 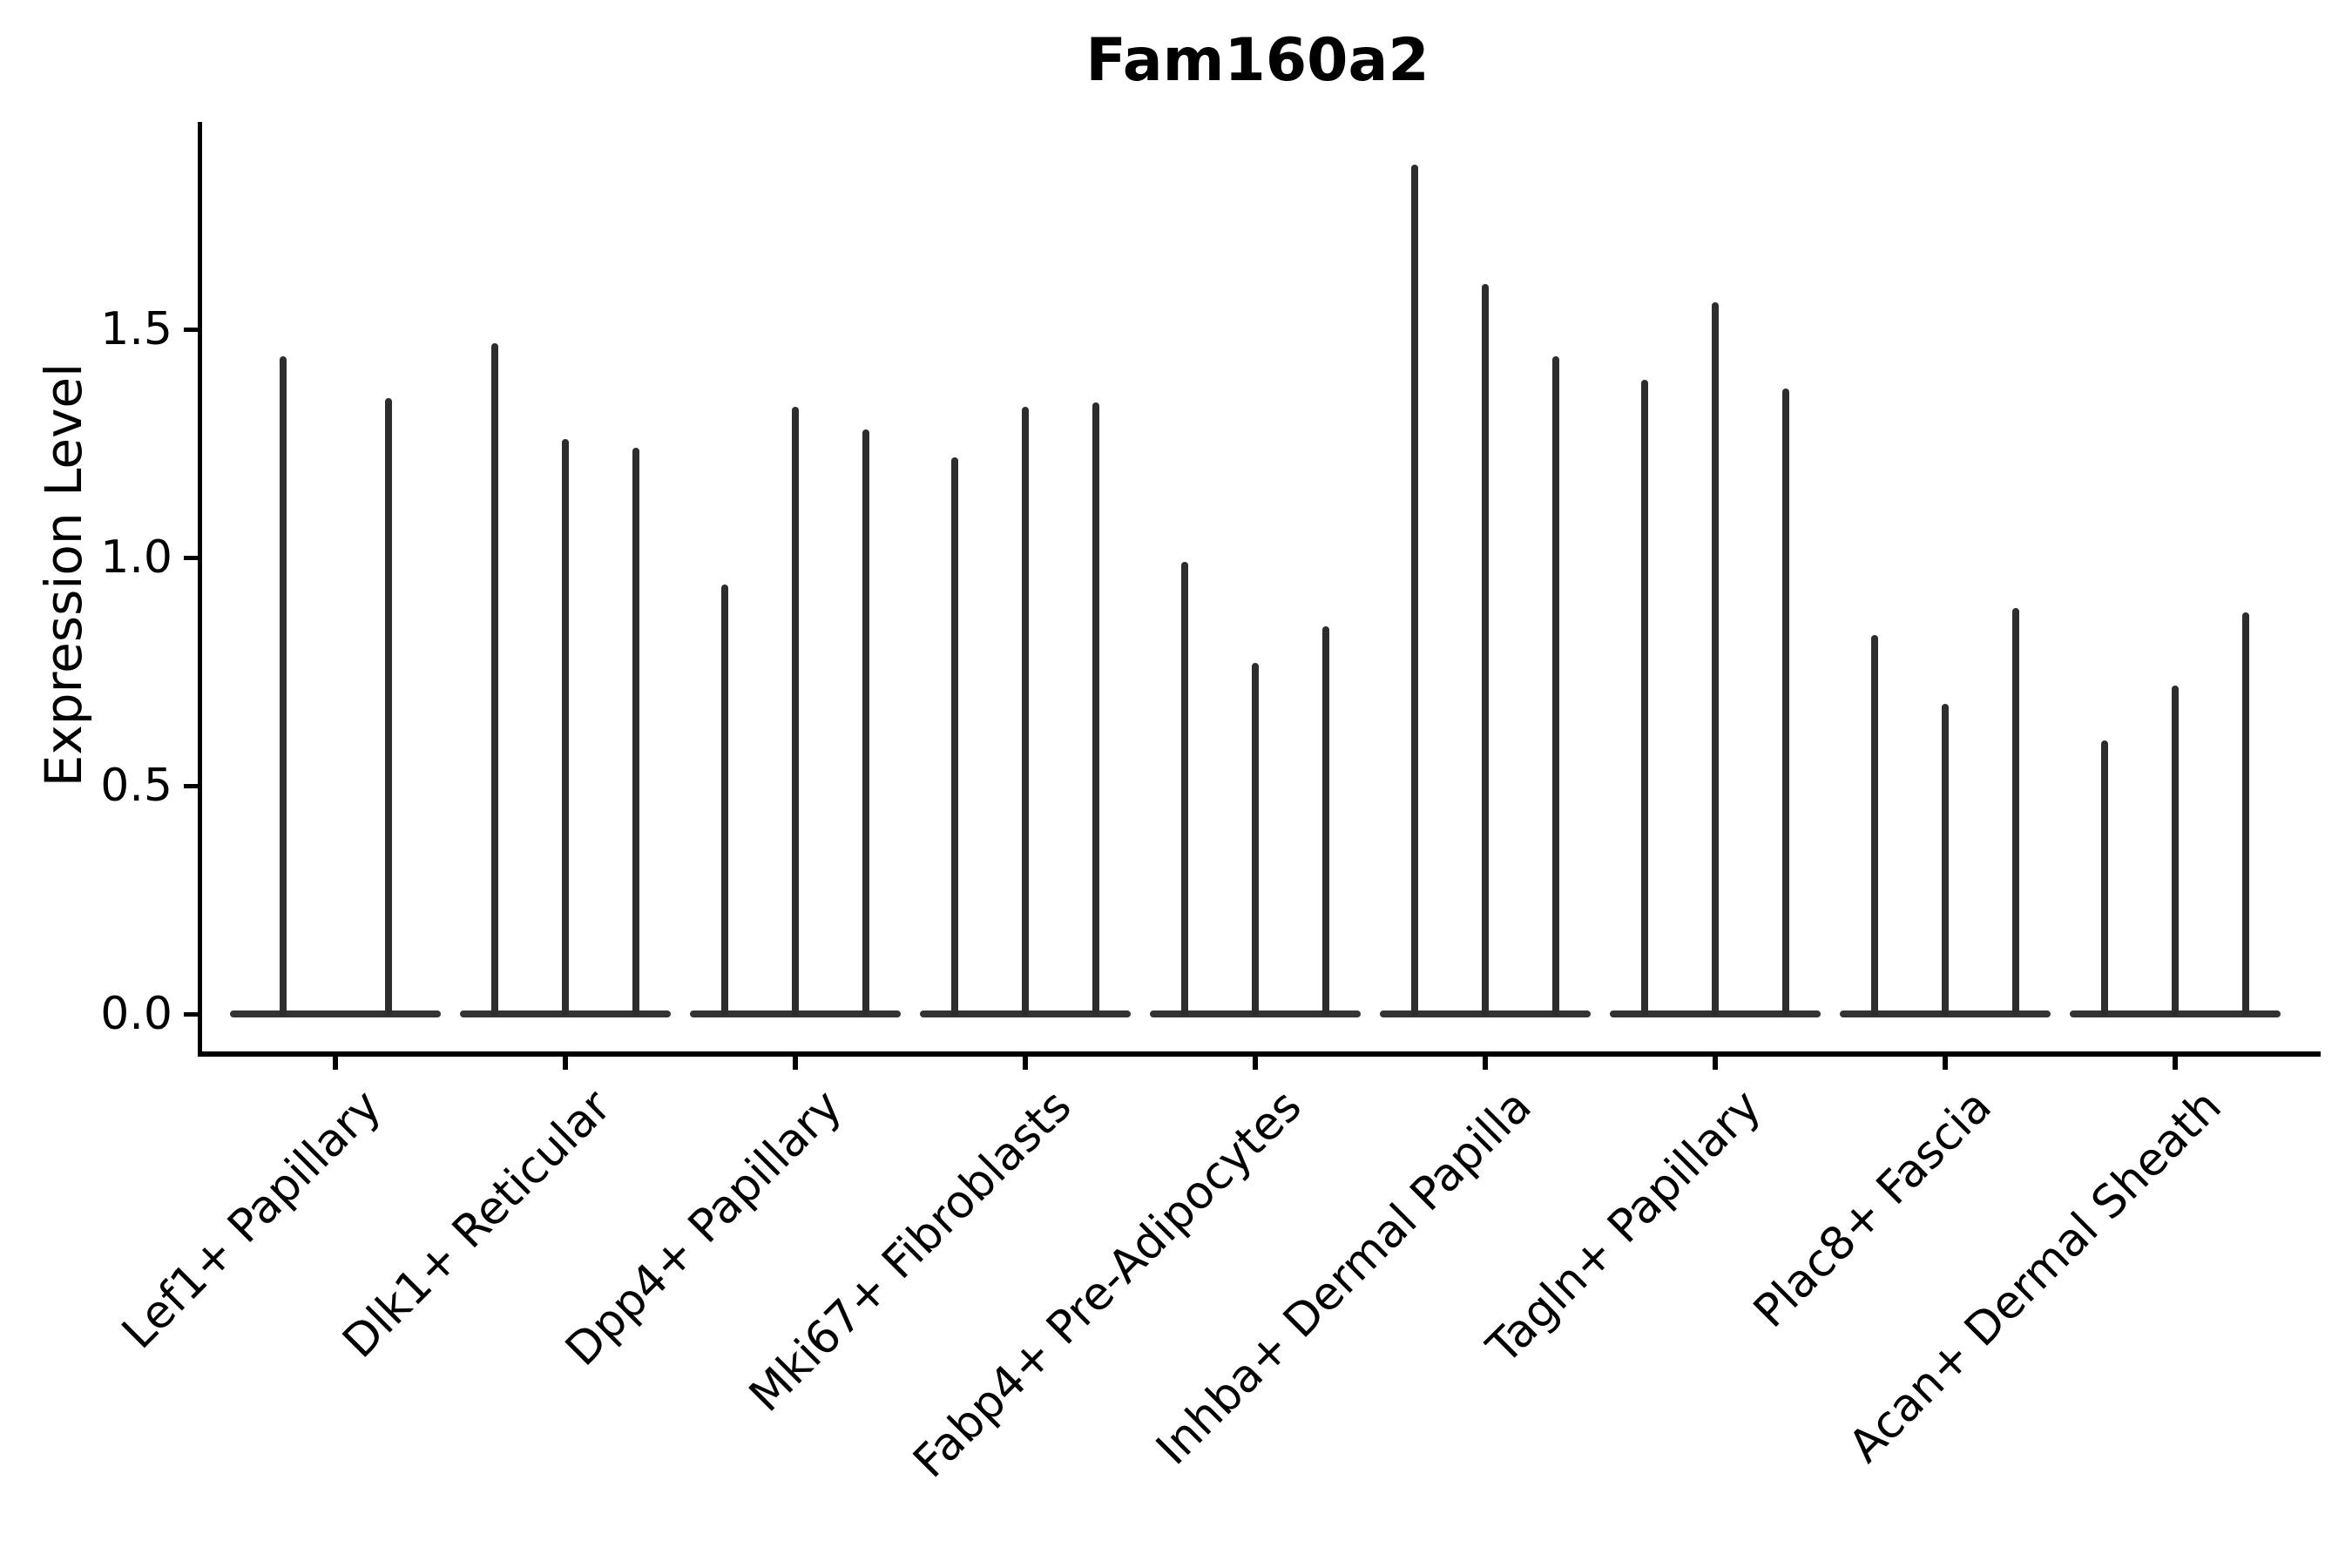 What do you see at coordinates (136, 329) in the screenshot?
I see `y-tick-label: 1.5` at bounding box center [136, 329].